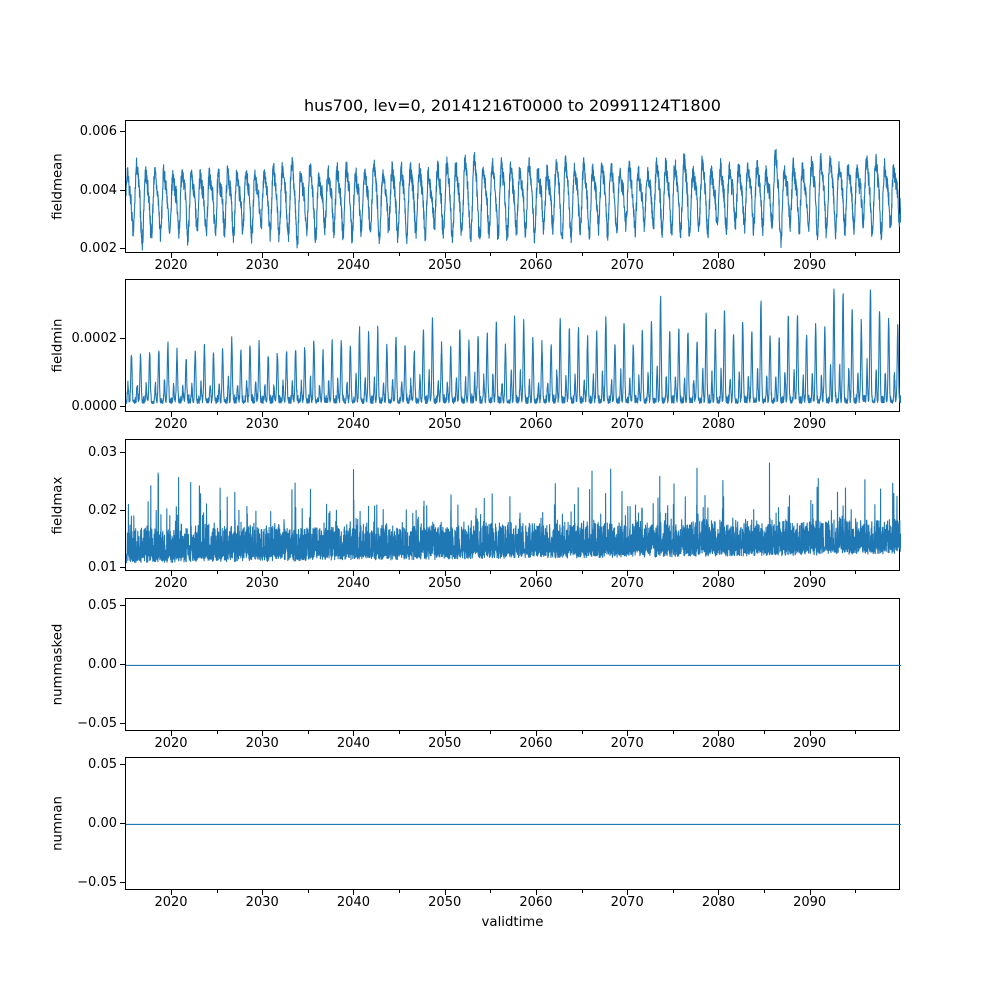  I want to click on x-axis-label: validtime, so click(512, 922).